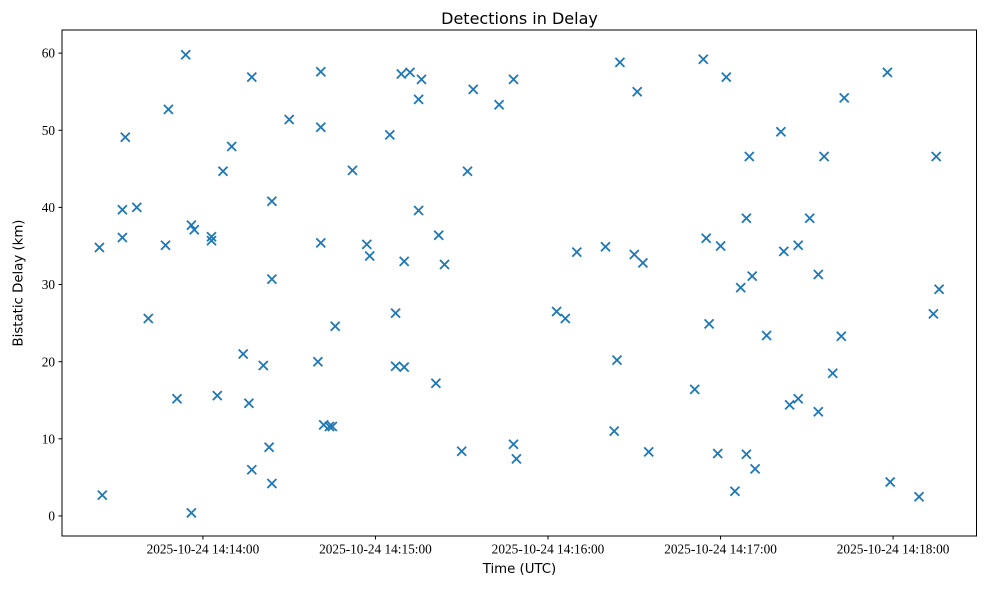 This screenshot has height=590, width=989. Describe the element at coordinates (19, 283) in the screenshot. I see `y-axis-label: Bistatic Delay (km)` at that location.